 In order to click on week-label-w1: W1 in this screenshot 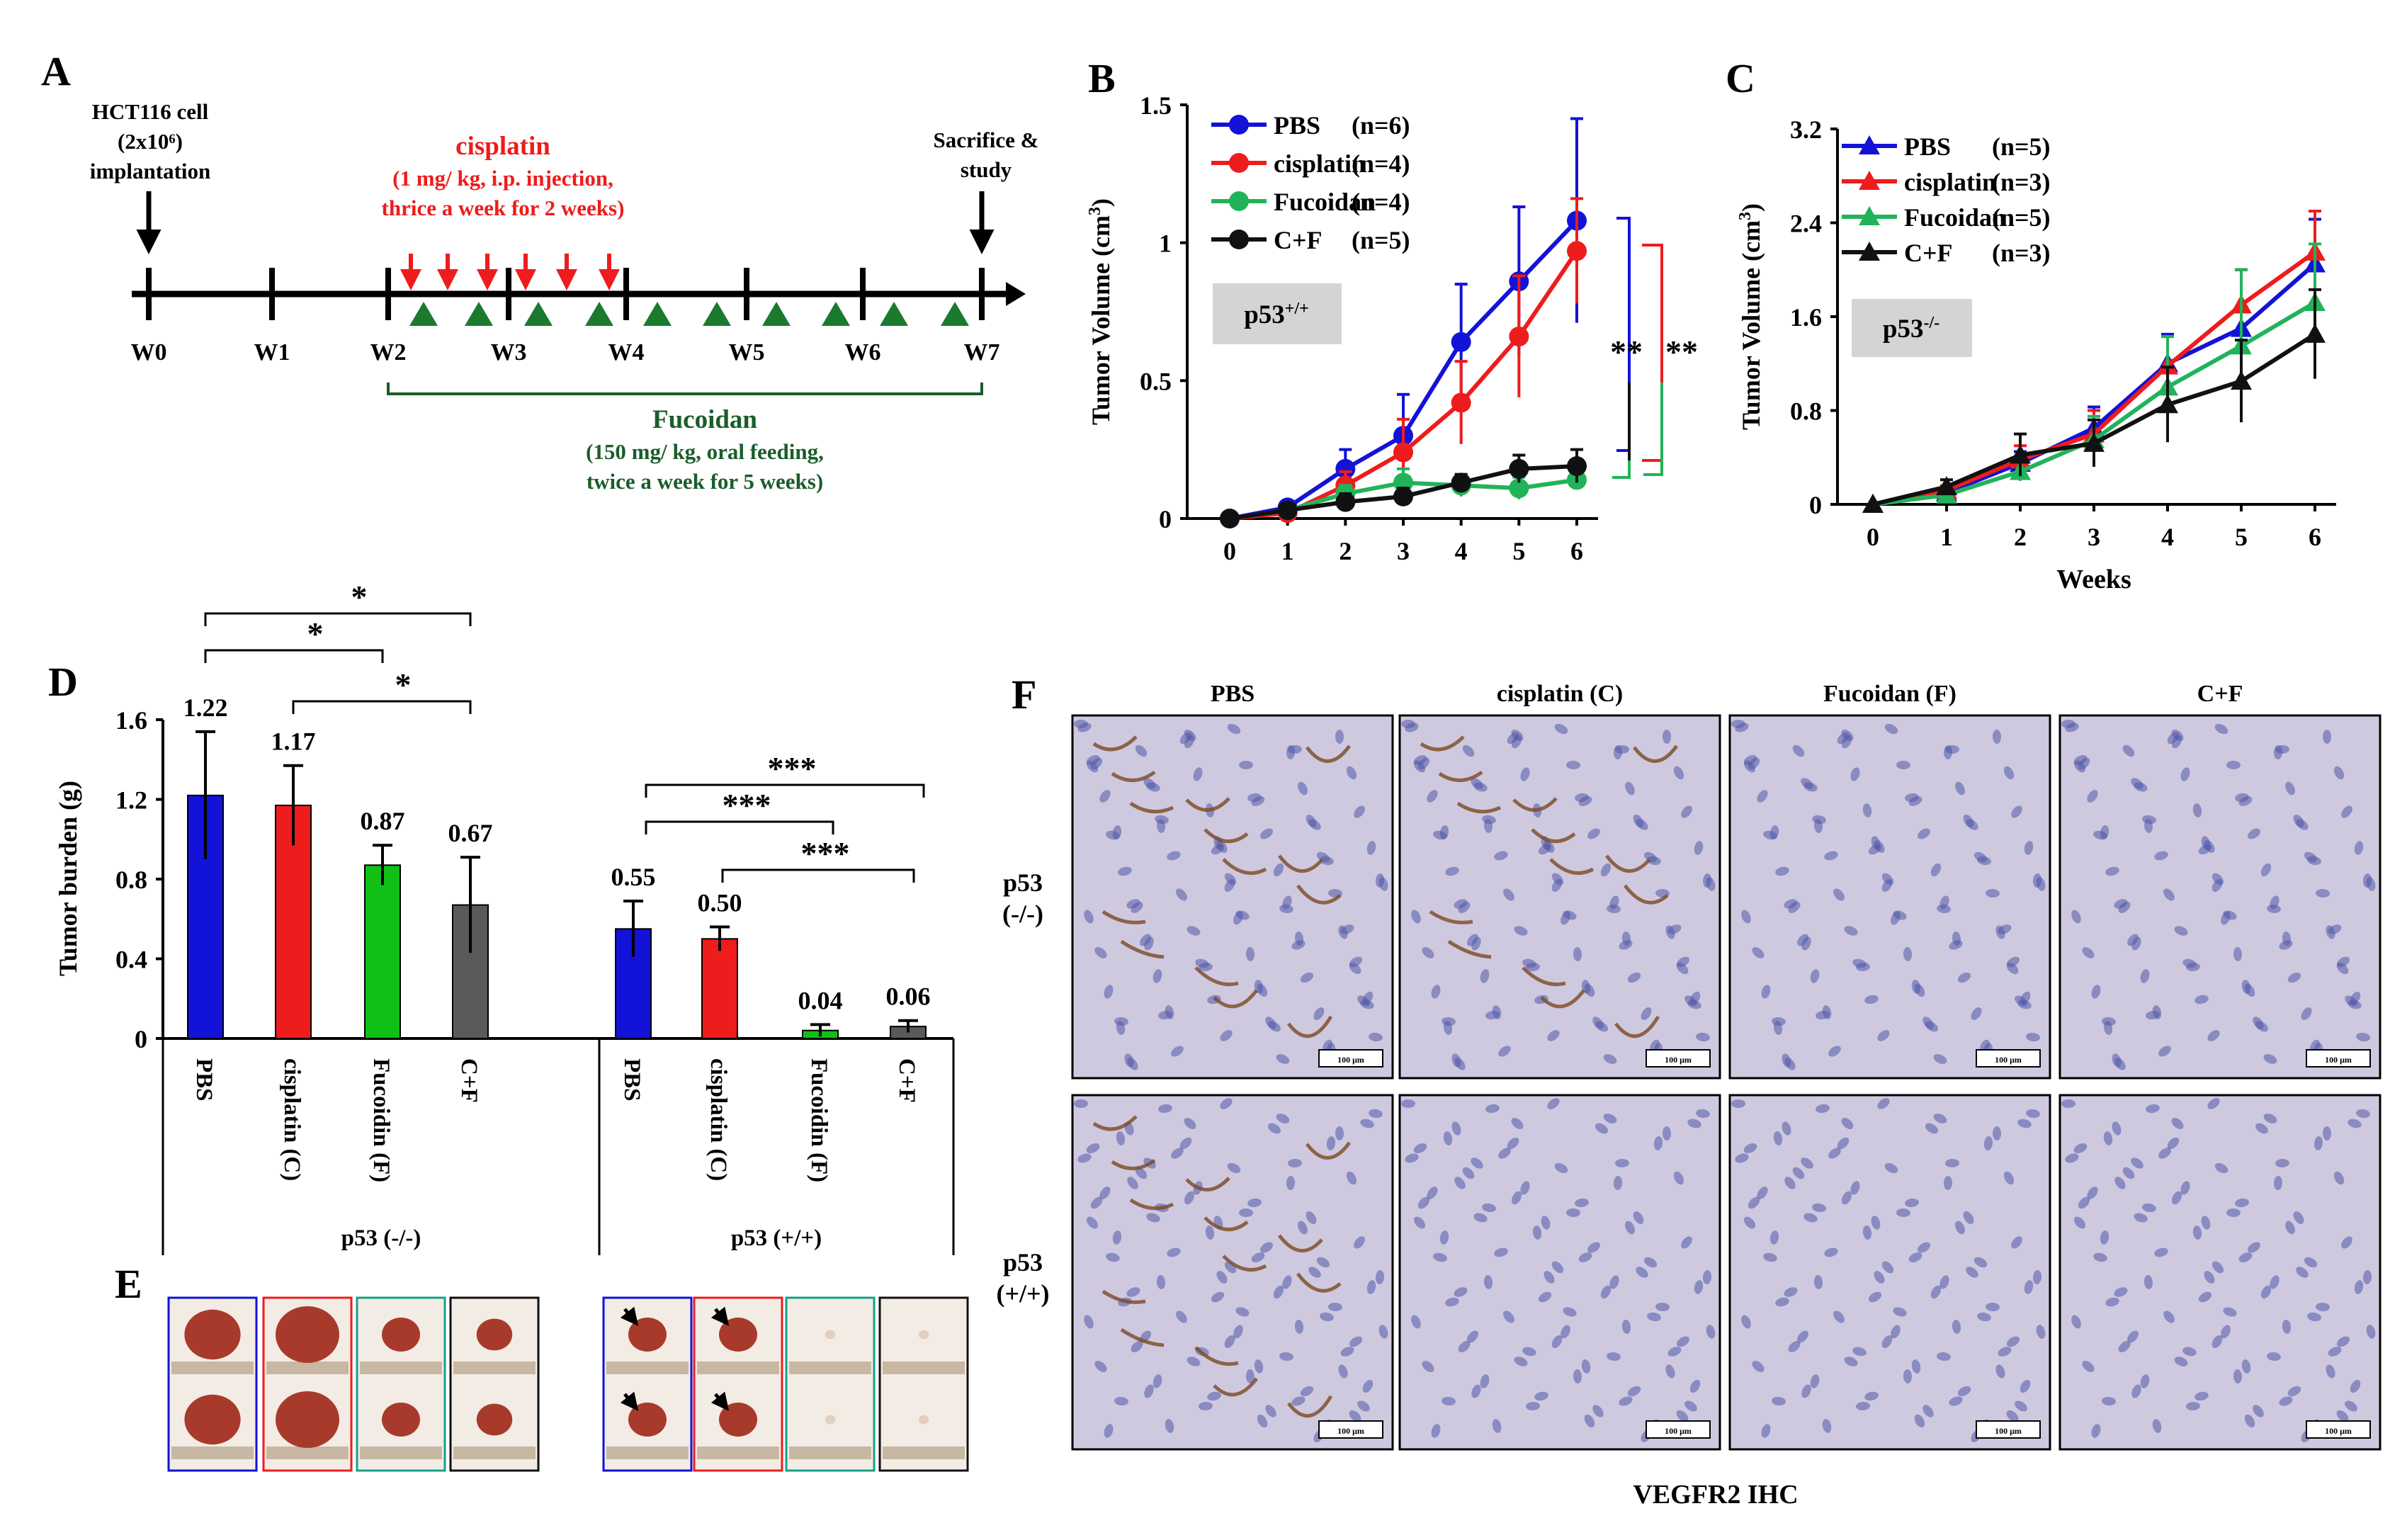, I will do `click(272, 352)`.